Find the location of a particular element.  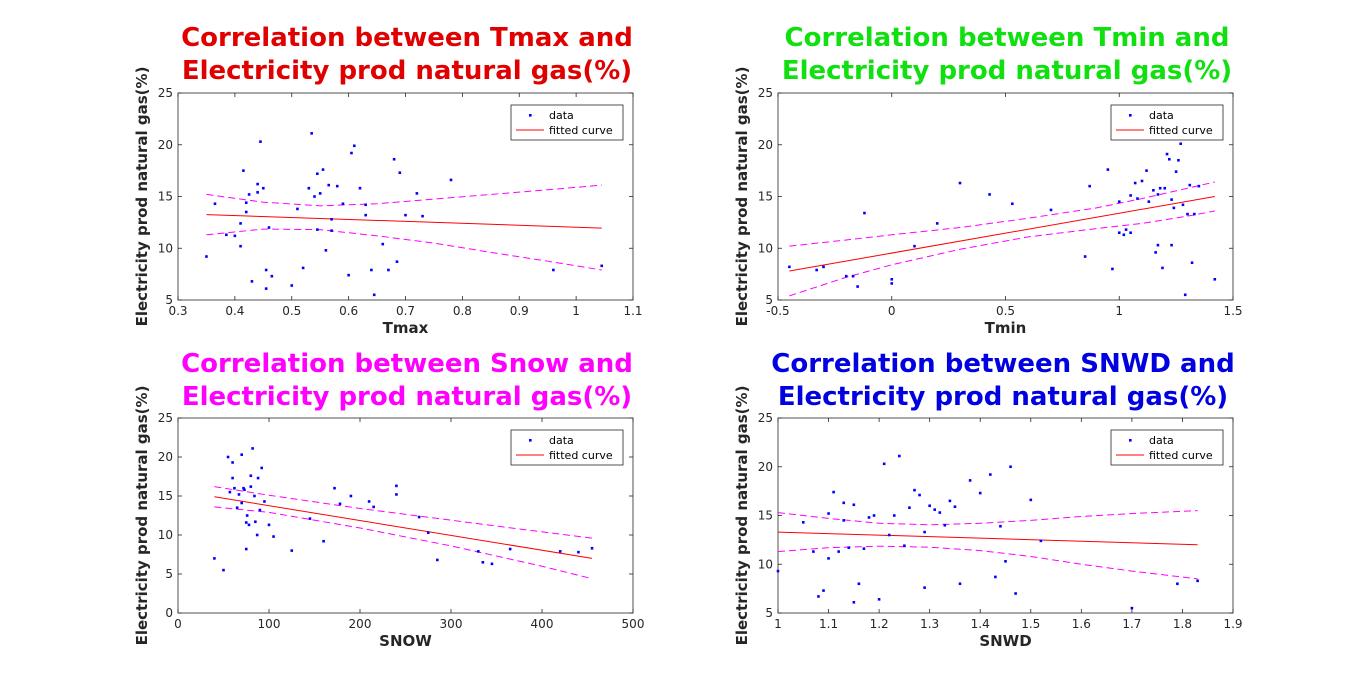

x-tick-label: 1.6 is located at coordinates (1081, 624).